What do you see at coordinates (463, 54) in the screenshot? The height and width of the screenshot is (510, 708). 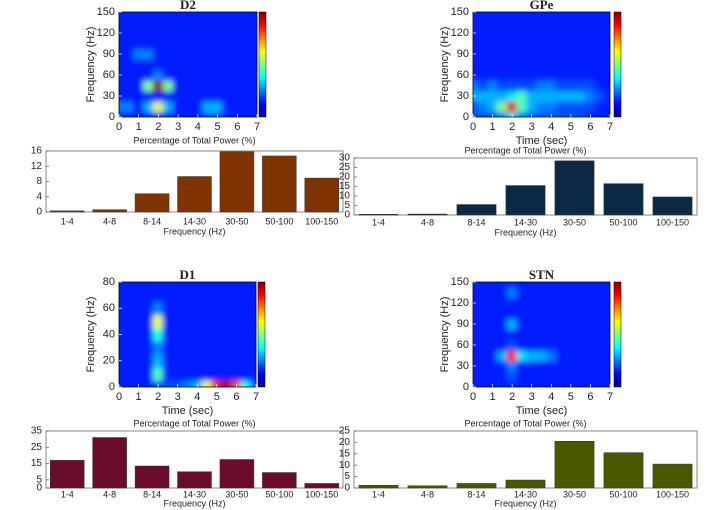 I see `y-tick-label: 90` at bounding box center [463, 54].